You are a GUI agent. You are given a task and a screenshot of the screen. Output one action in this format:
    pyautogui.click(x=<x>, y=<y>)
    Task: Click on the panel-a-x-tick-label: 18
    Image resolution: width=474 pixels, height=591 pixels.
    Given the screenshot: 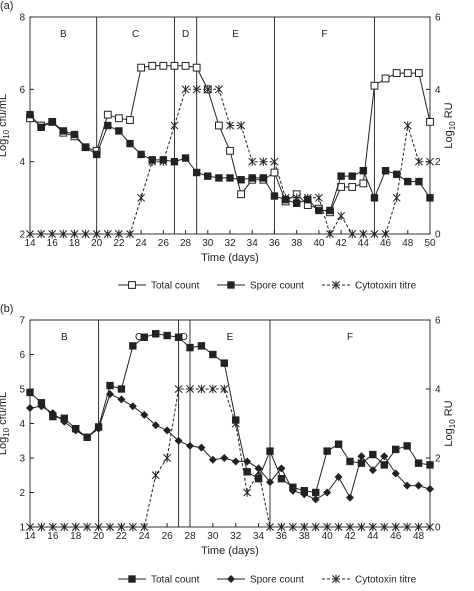 What is the action you would take?
    pyautogui.click(x=75, y=243)
    